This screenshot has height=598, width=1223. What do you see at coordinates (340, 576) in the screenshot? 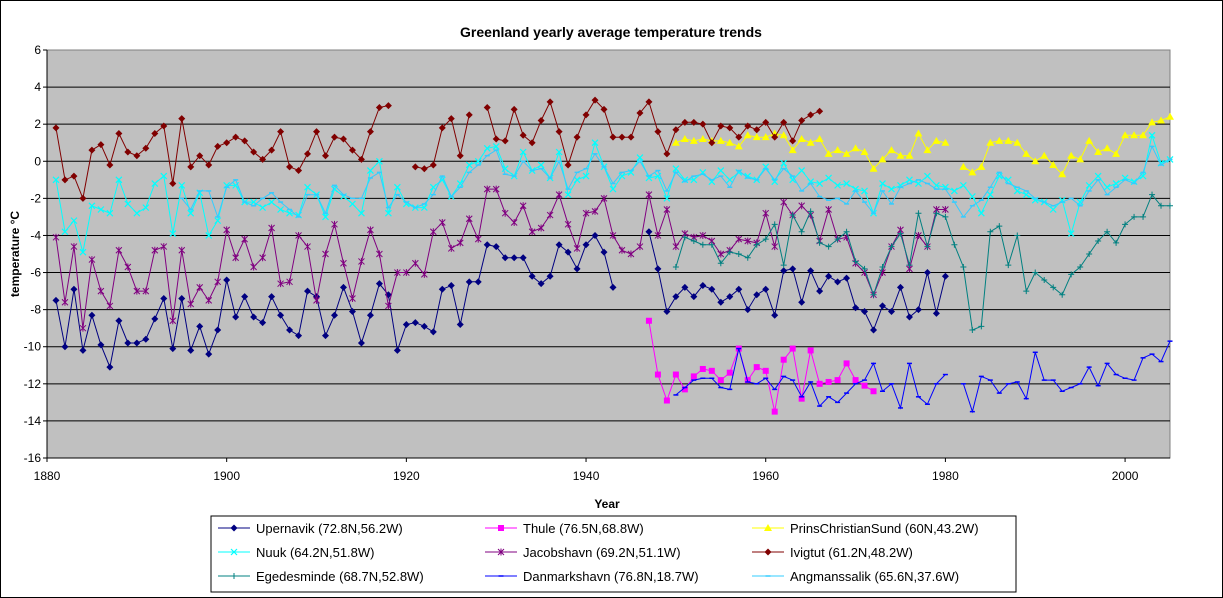
I see `legend-label: Egedesminde (68.7N,52.8W)` at bounding box center [340, 576].